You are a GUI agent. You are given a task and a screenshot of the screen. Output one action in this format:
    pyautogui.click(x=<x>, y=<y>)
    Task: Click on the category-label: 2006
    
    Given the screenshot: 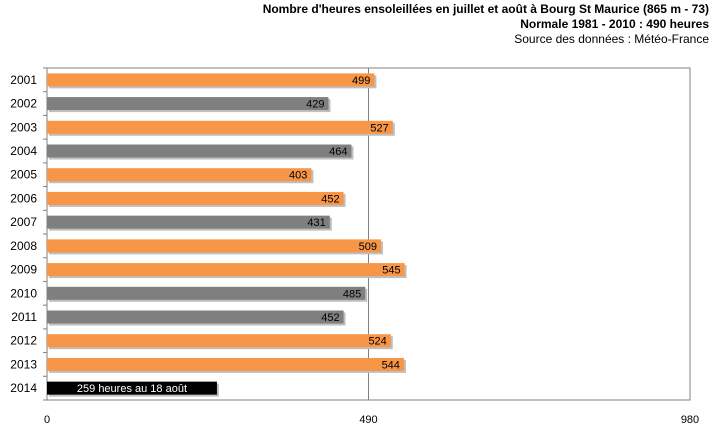 What is the action you would take?
    pyautogui.click(x=23, y=198)
    